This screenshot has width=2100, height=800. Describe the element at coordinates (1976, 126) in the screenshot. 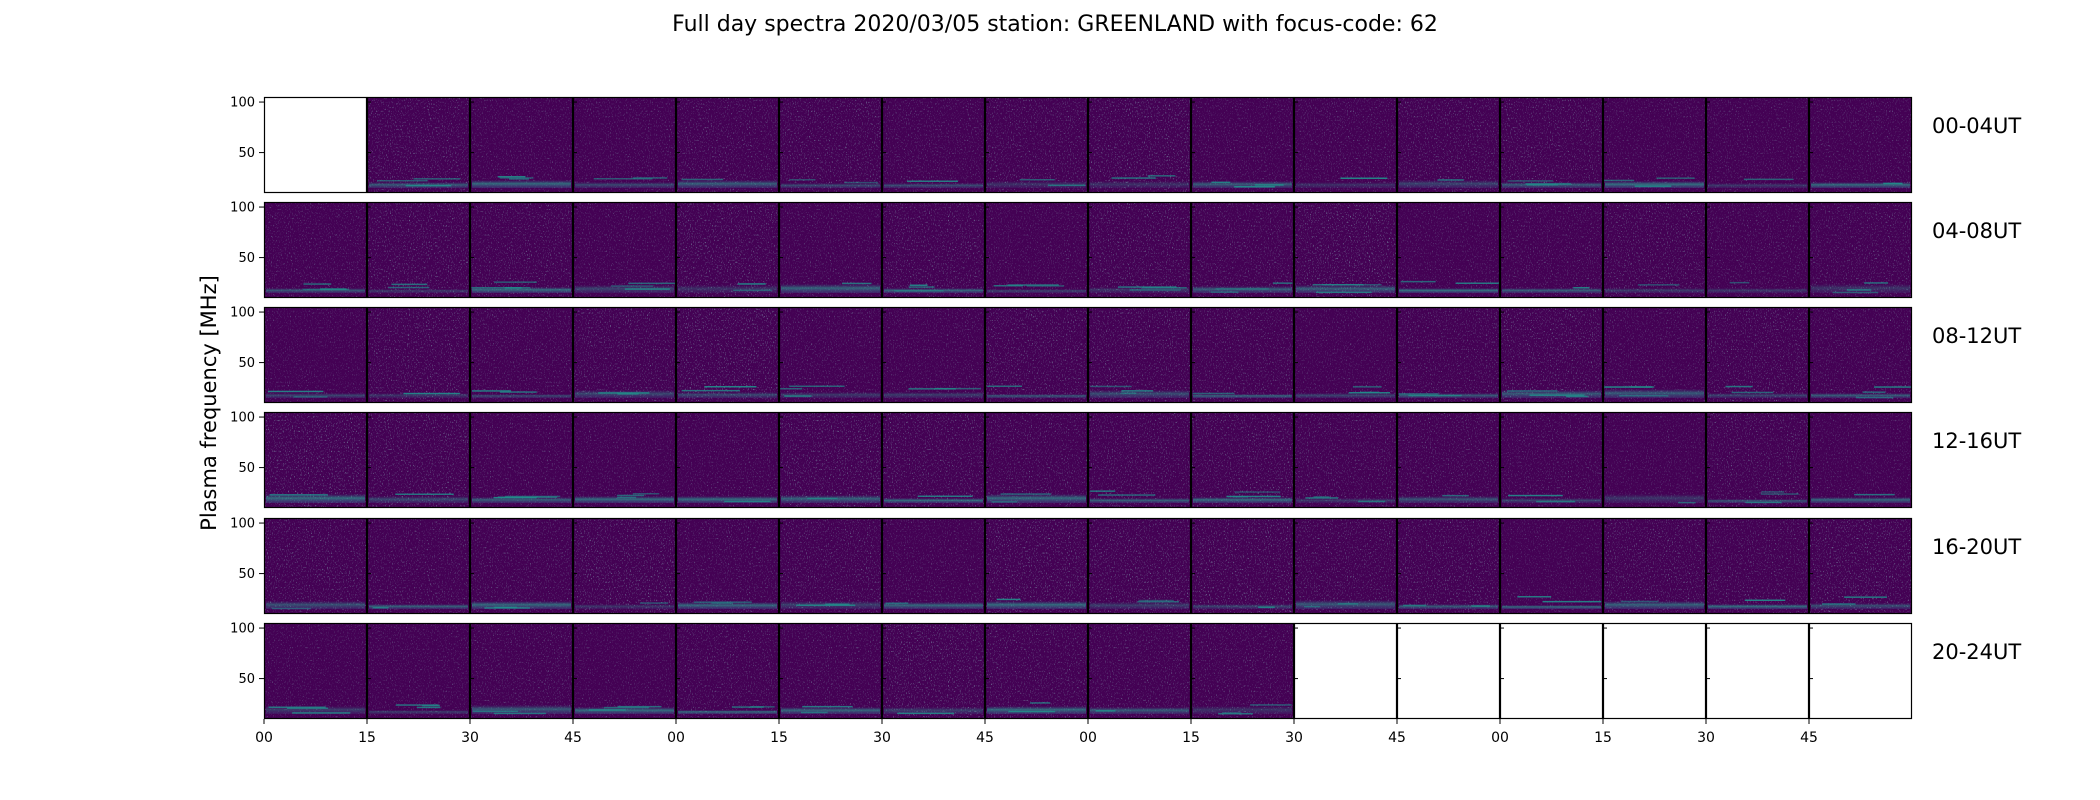

I see `row-label: 00-04UT` at that location.